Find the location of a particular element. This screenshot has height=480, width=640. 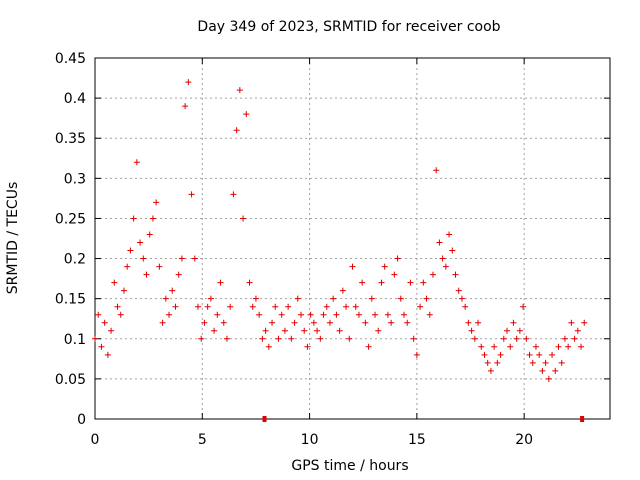

x-tick-label: 10 is located at coordinates (310, 440).